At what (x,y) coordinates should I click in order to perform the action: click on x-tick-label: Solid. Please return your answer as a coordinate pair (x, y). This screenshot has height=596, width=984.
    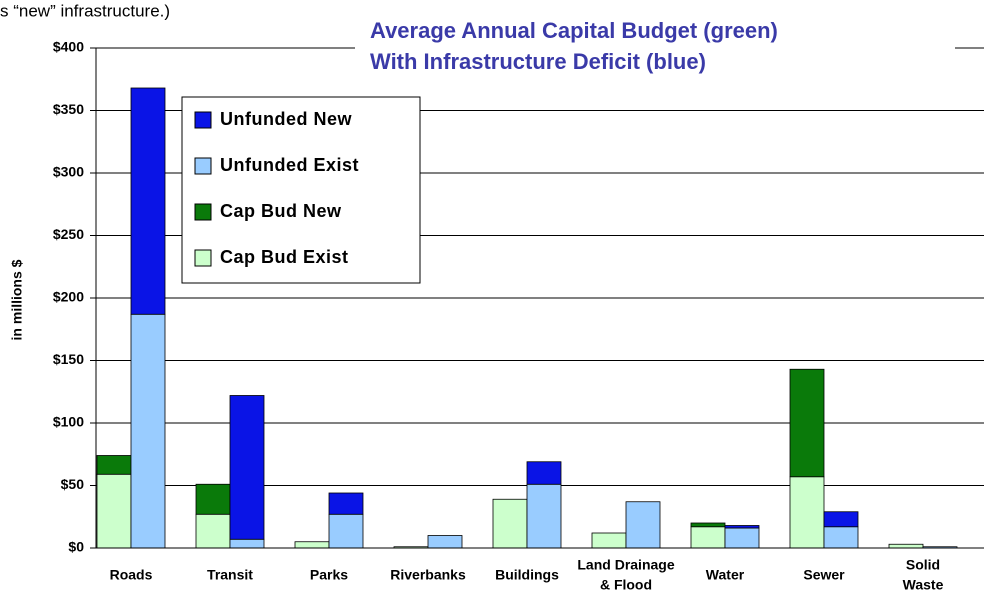
    Looking at the image, I should click on (923, 565).